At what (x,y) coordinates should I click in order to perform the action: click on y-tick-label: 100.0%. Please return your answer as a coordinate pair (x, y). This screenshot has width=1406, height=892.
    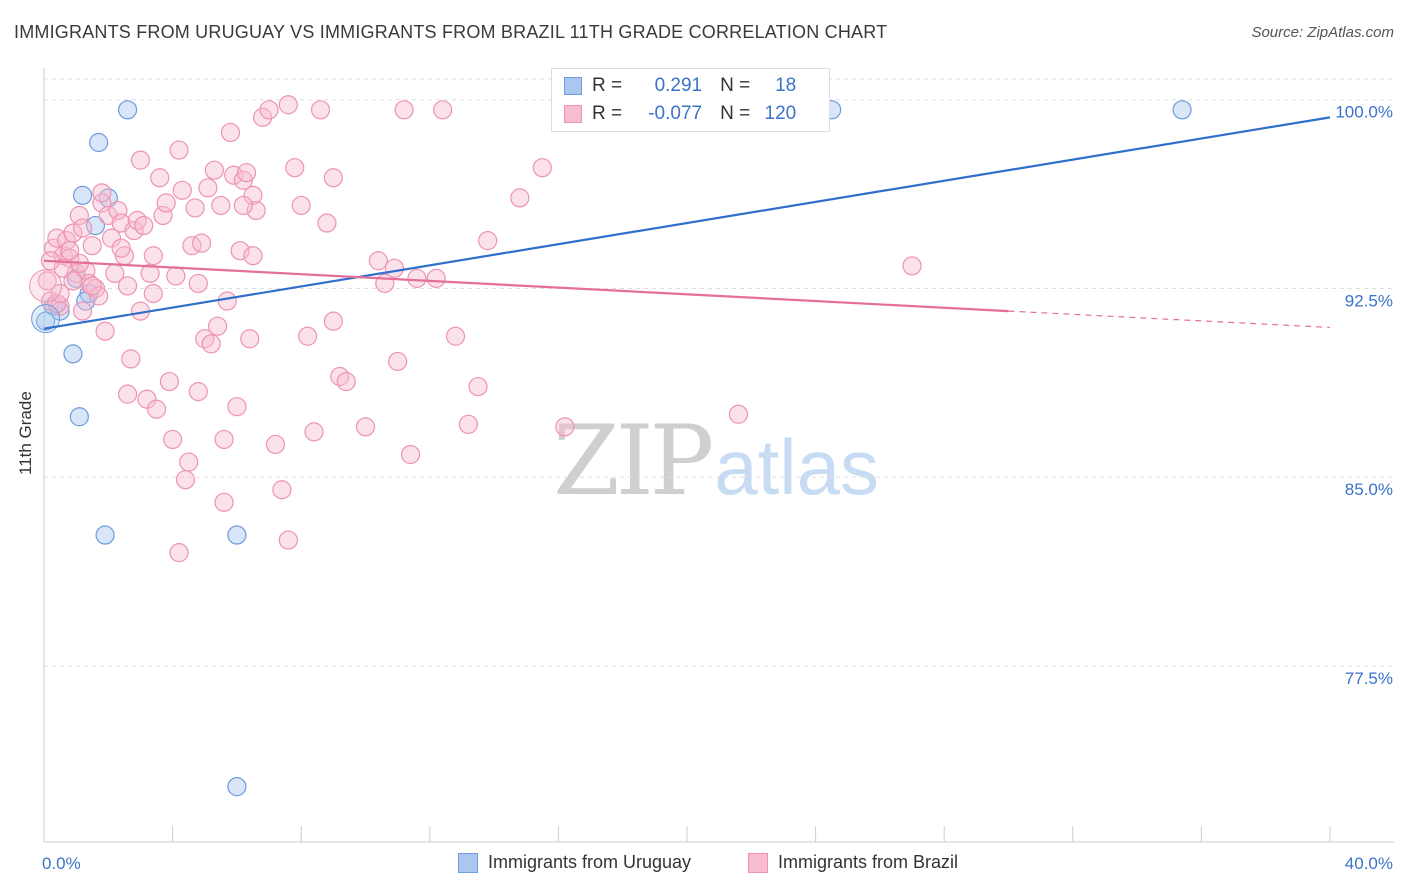
    Looking at the image, I should click on (1364, 112).